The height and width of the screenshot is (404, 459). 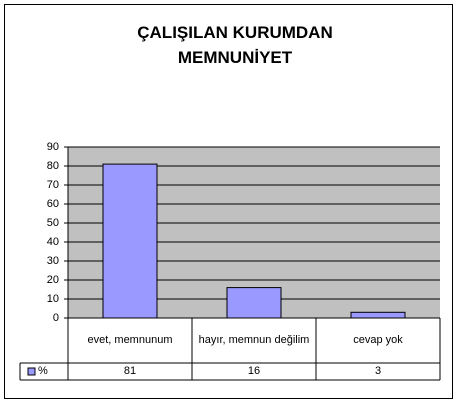 What do you see at coordinates (378, 371) in the screenshot?
I see `table-value: 3` at bounding box center [378, 371].